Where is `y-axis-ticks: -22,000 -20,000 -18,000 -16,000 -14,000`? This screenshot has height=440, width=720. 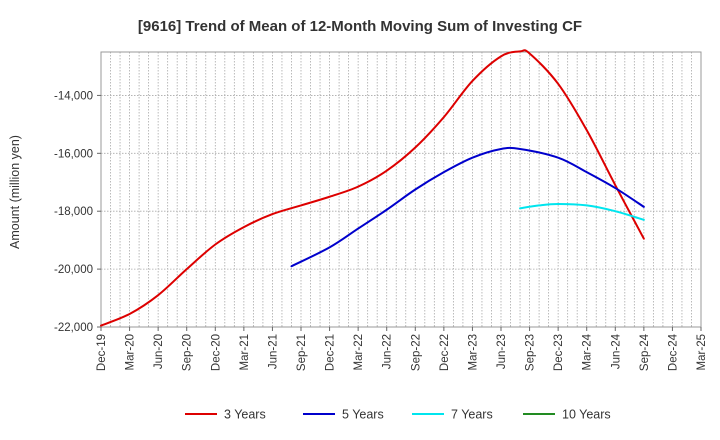 y-axis-ticks: -22,000 -20,000 -18,000 -16,000 -14,000 is located at coordinates (77, 212).